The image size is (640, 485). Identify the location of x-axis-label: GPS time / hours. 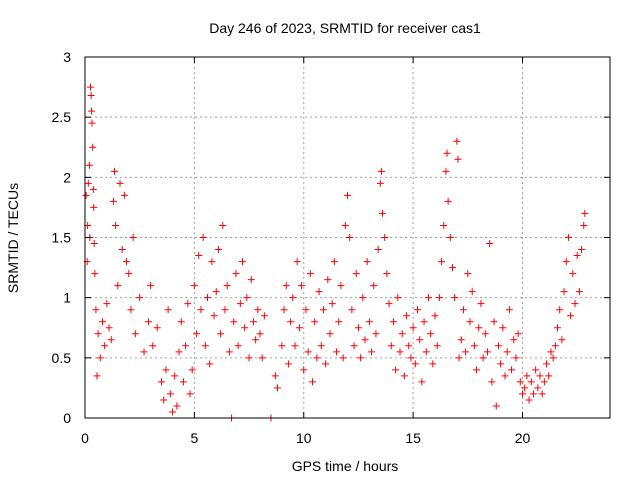
(345, 466).